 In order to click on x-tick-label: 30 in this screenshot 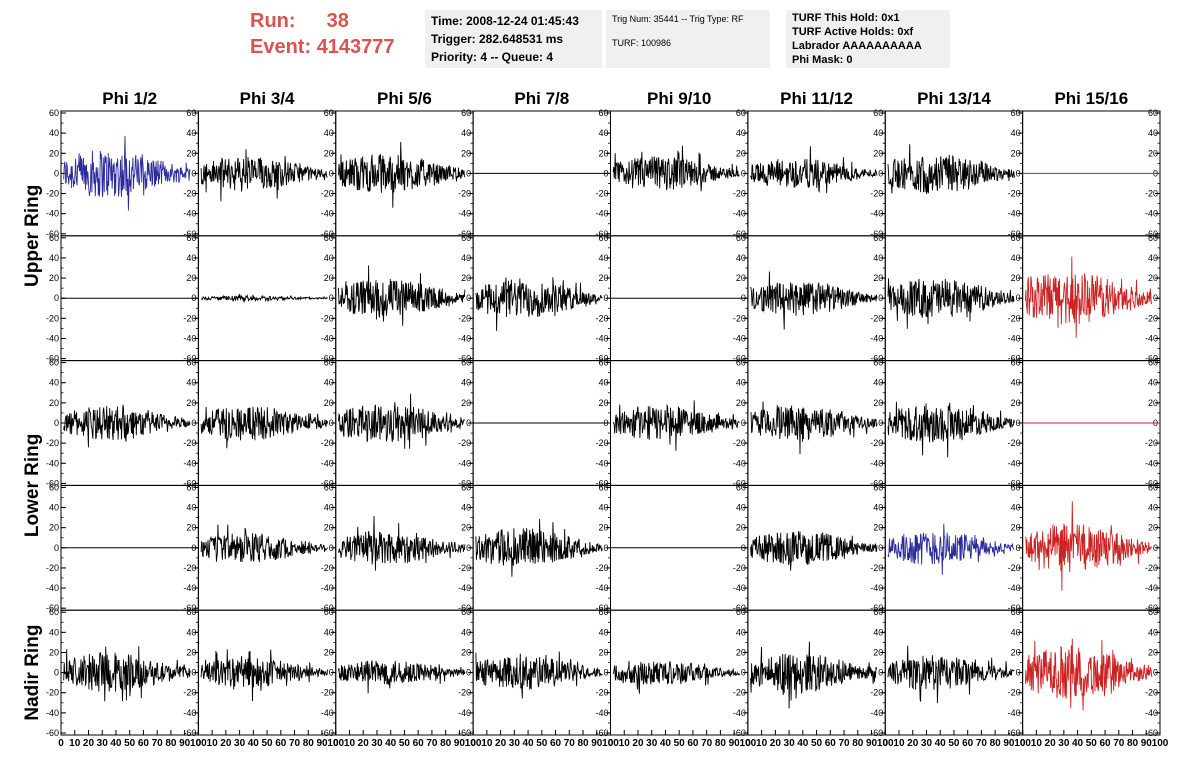, I will do `click(1064, 743)`.